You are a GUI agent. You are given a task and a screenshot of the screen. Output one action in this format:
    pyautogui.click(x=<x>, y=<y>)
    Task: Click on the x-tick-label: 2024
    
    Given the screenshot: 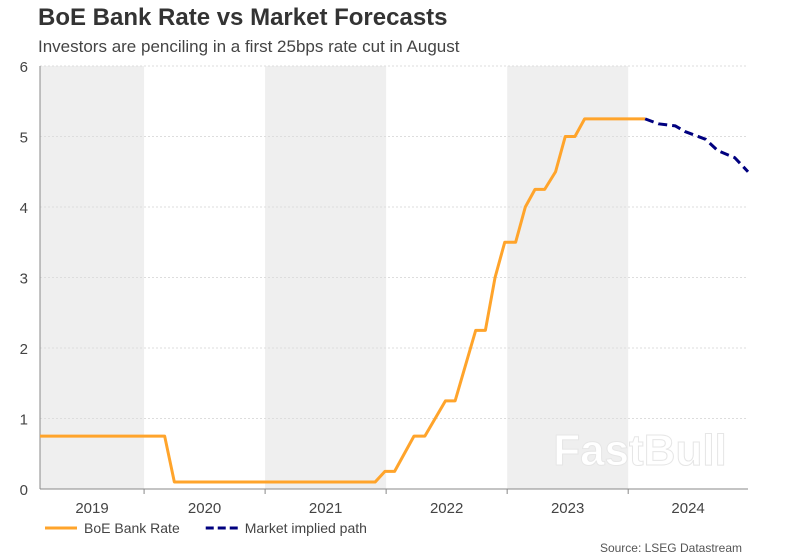 What is the action you would take?
    pyautogui.click(x=687, y=508)
    